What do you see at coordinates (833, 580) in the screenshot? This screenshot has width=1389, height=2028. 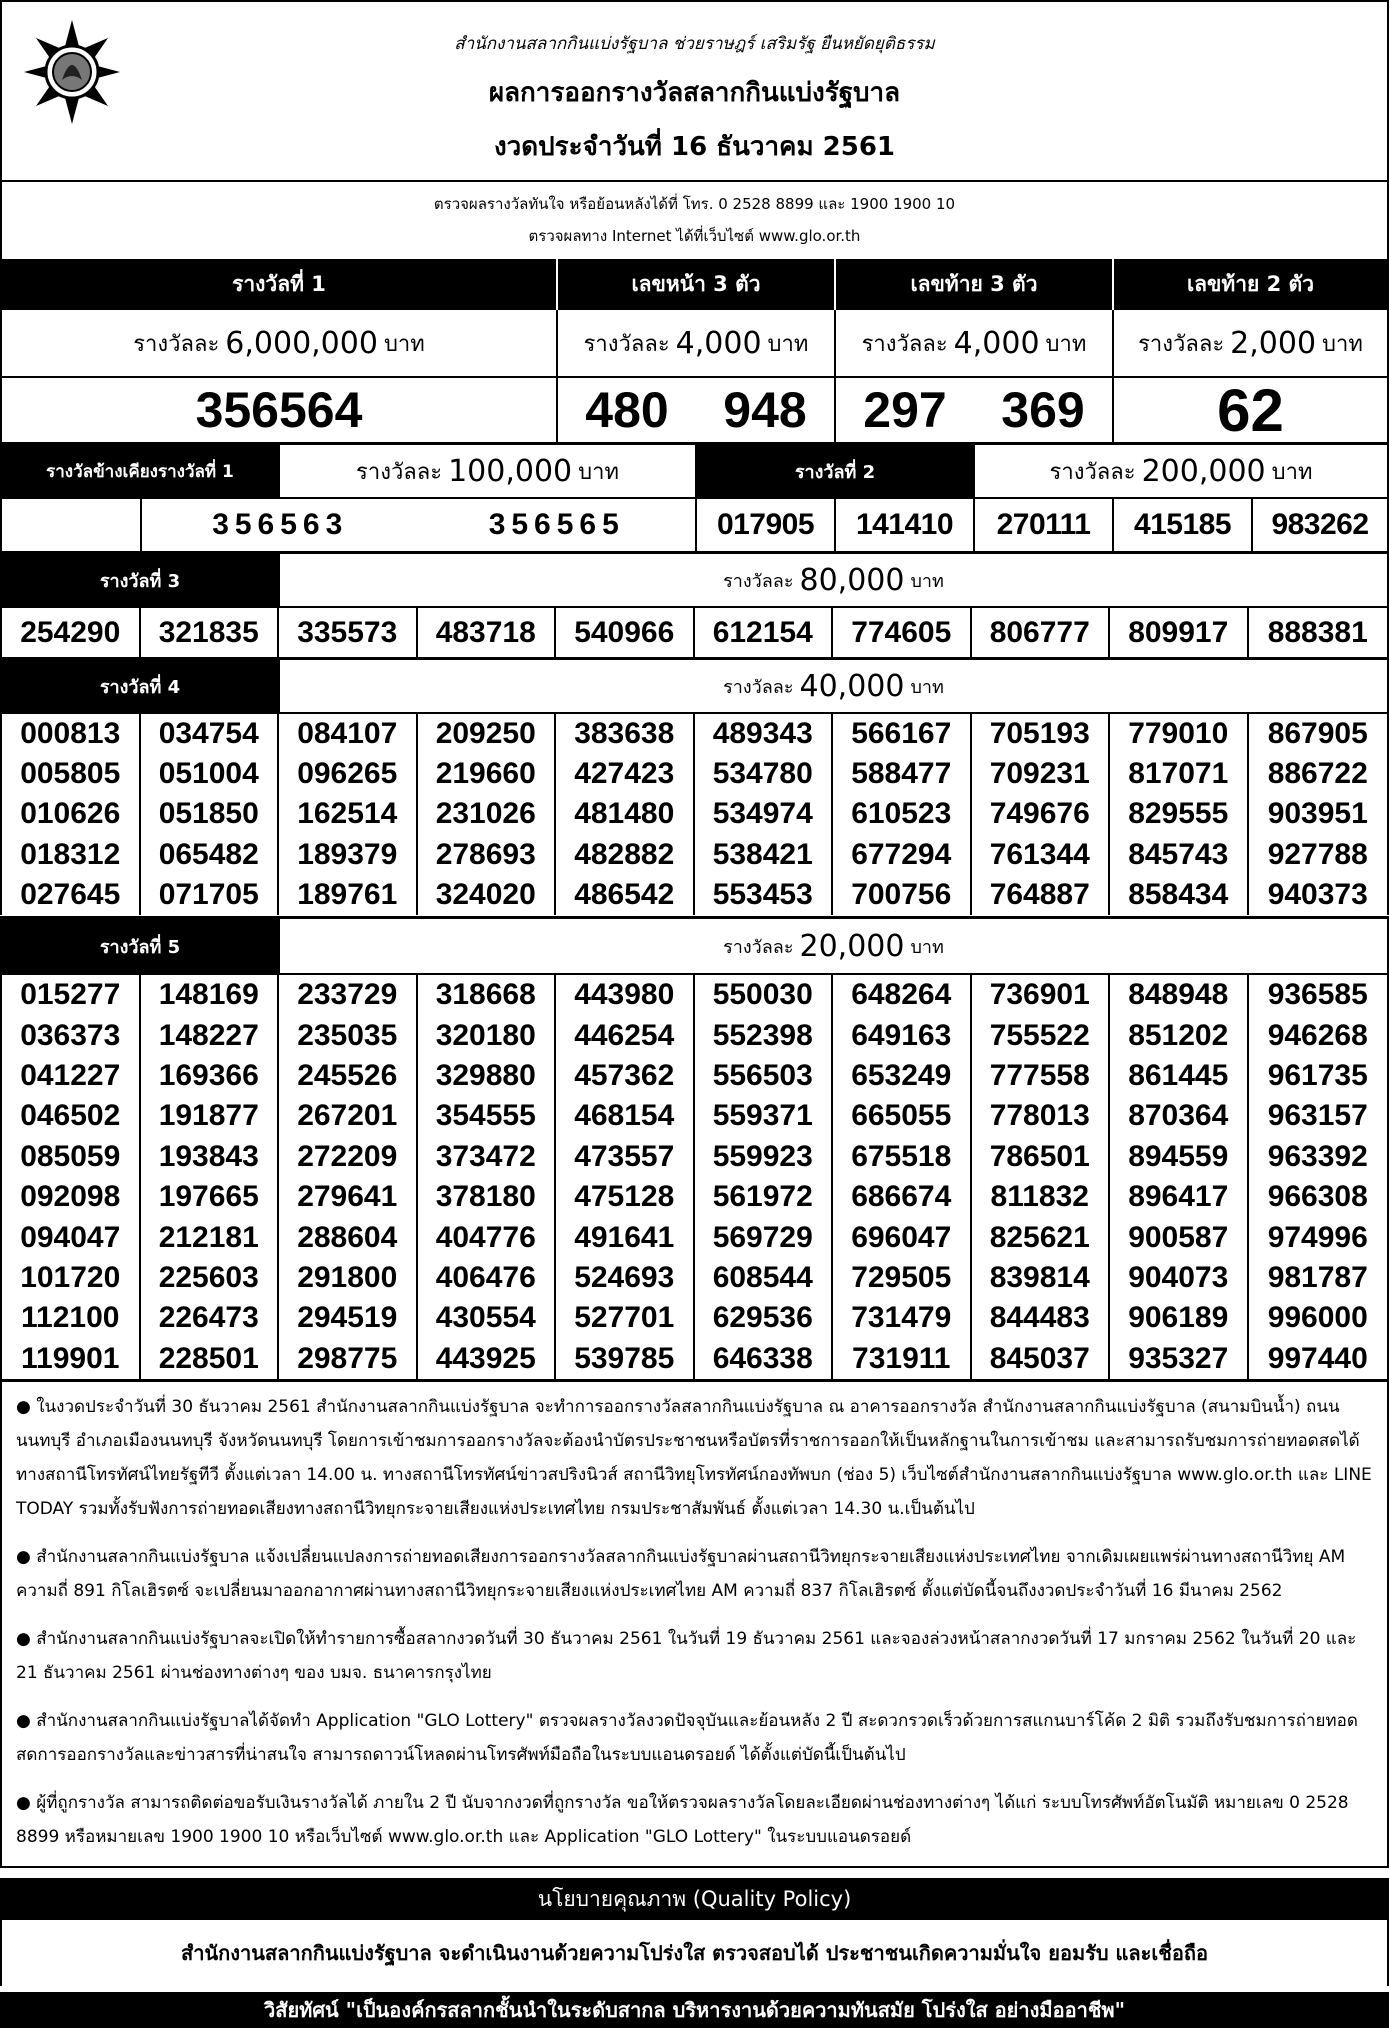 I see `prize3-amount: รางวัลละ 80,000 บาท` at bounding box center [833, 580].